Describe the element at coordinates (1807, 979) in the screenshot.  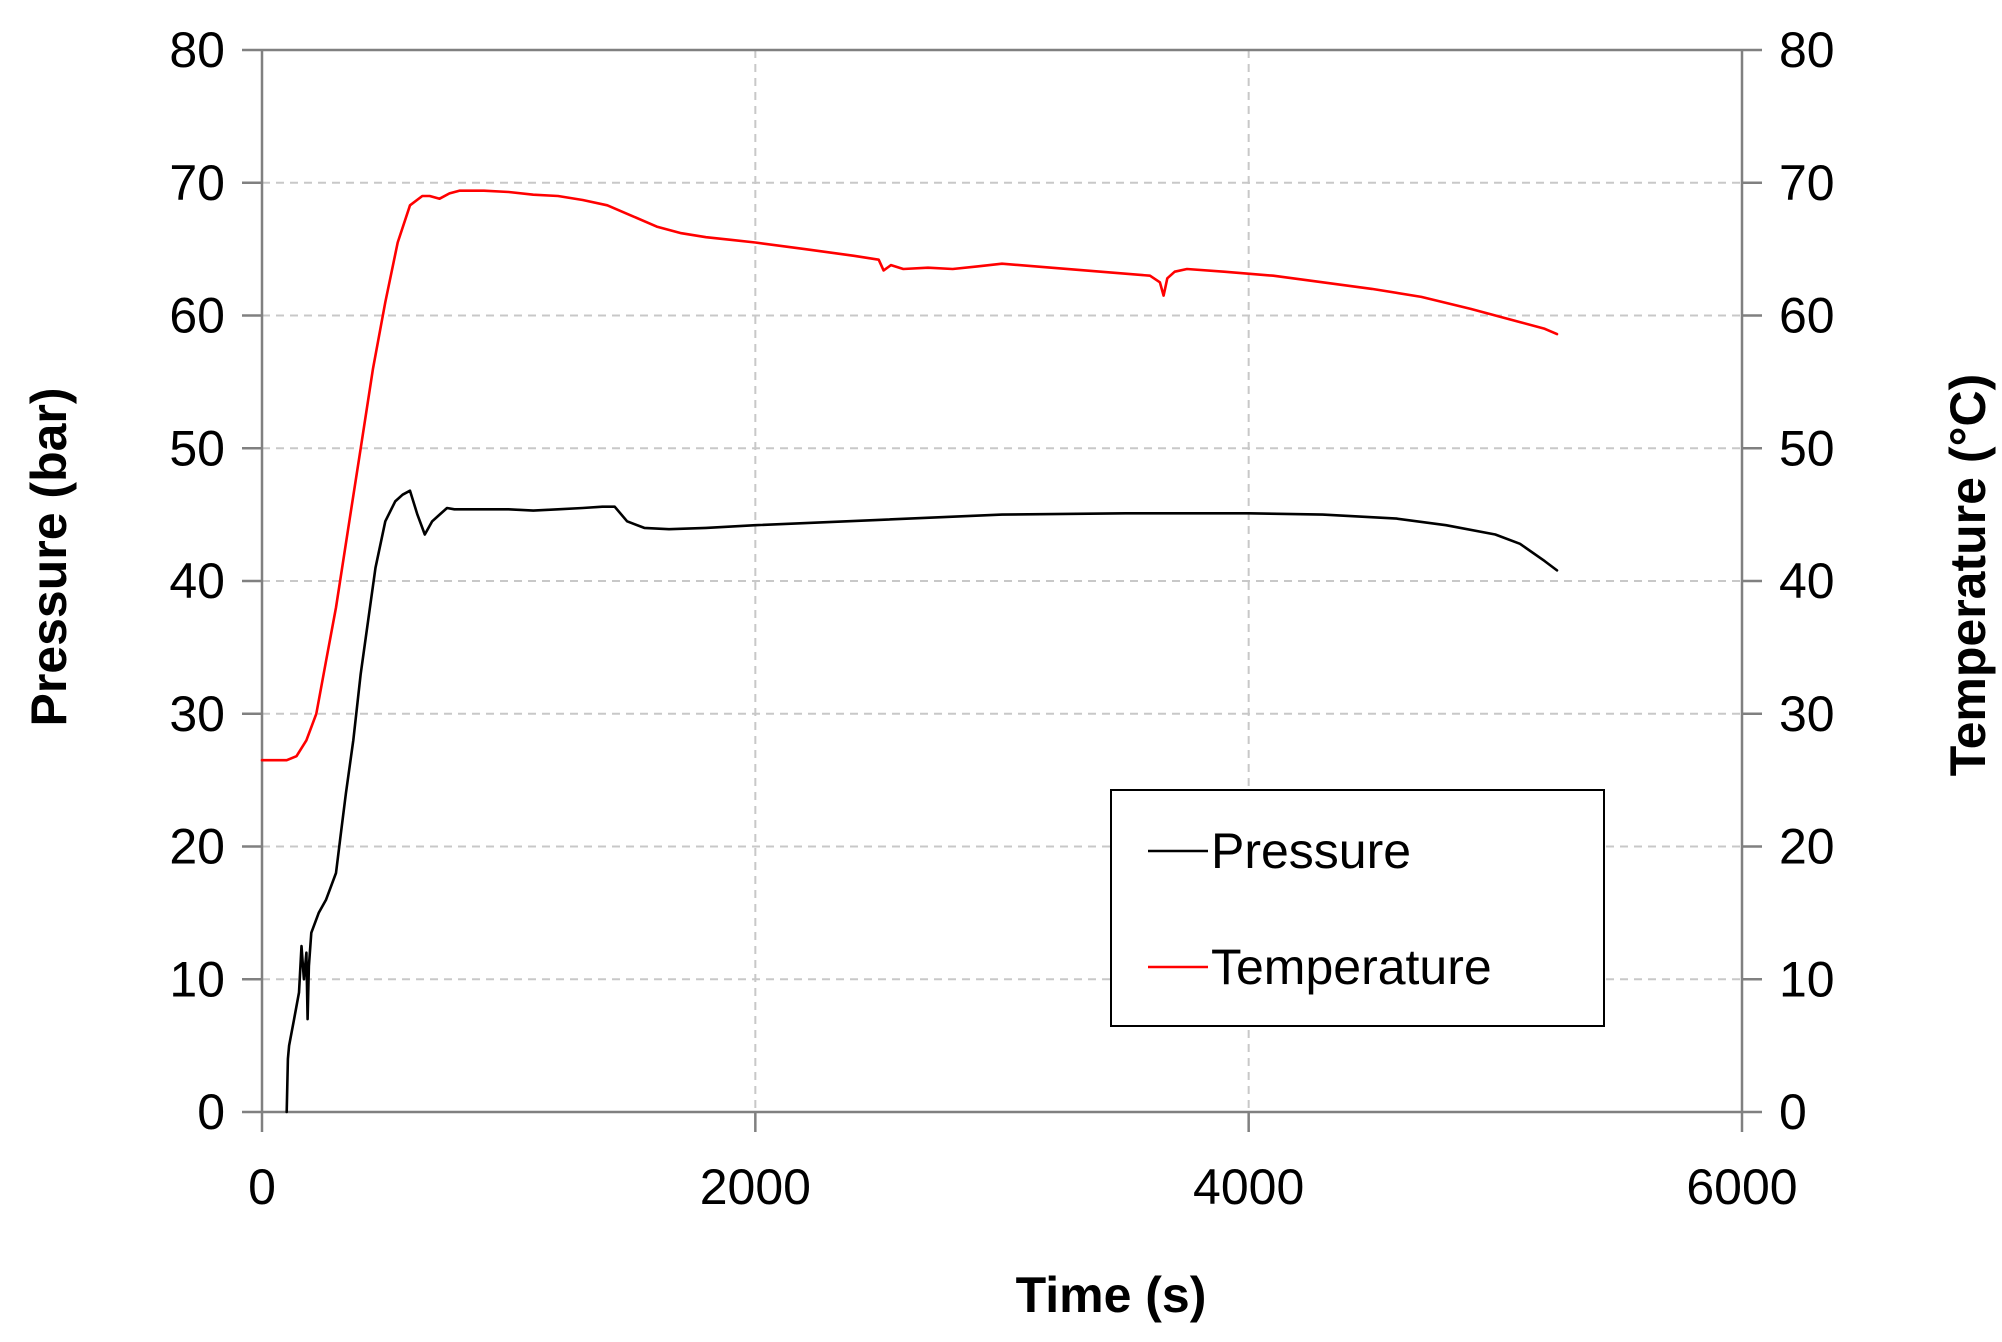
I see `y-tick-label-right: 10` at that location.